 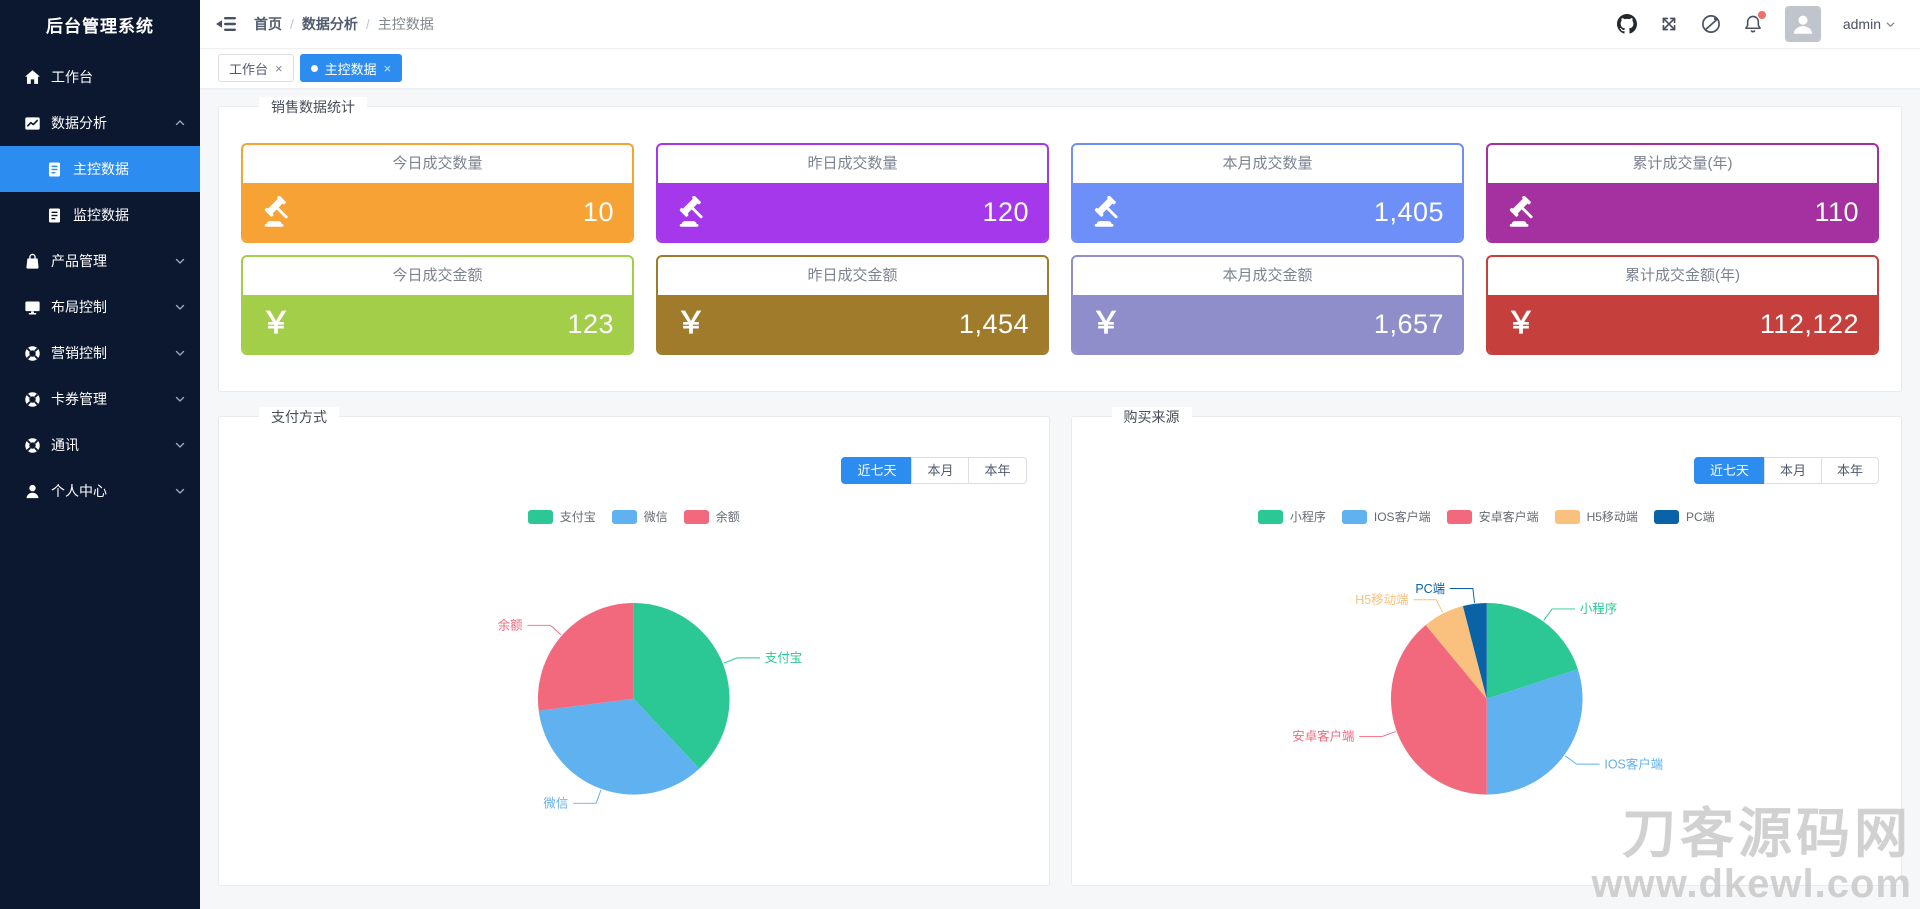 What do you see at coordinates (1270, 516) in the screenshot?
I see `legend-swatch` at bounding box center [1270, 516].